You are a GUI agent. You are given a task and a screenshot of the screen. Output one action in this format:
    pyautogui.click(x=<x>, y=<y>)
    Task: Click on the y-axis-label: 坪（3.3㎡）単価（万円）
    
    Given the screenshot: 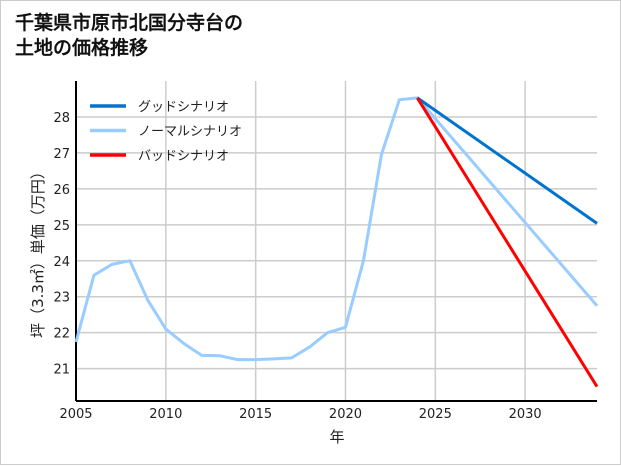 What is the action you would take?
    pyautogui.click(x=38, y=251)
    